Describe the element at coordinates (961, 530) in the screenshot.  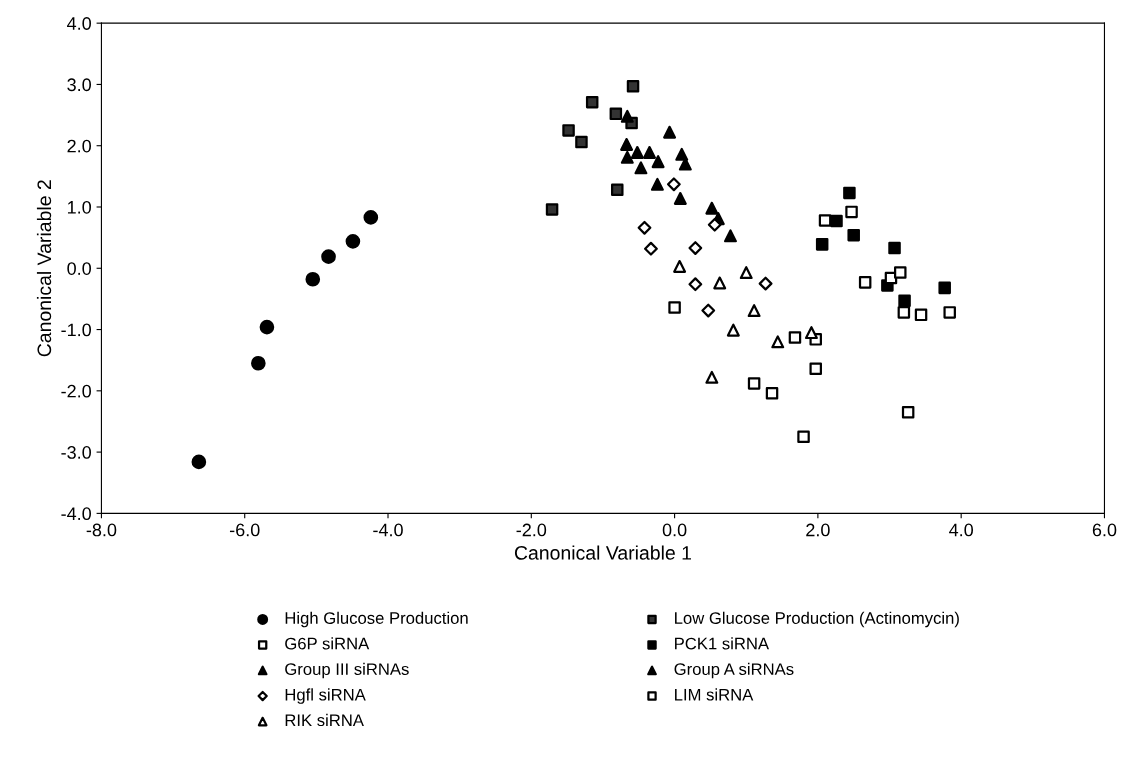
I see `x-tick-label: 4.0` at that location.